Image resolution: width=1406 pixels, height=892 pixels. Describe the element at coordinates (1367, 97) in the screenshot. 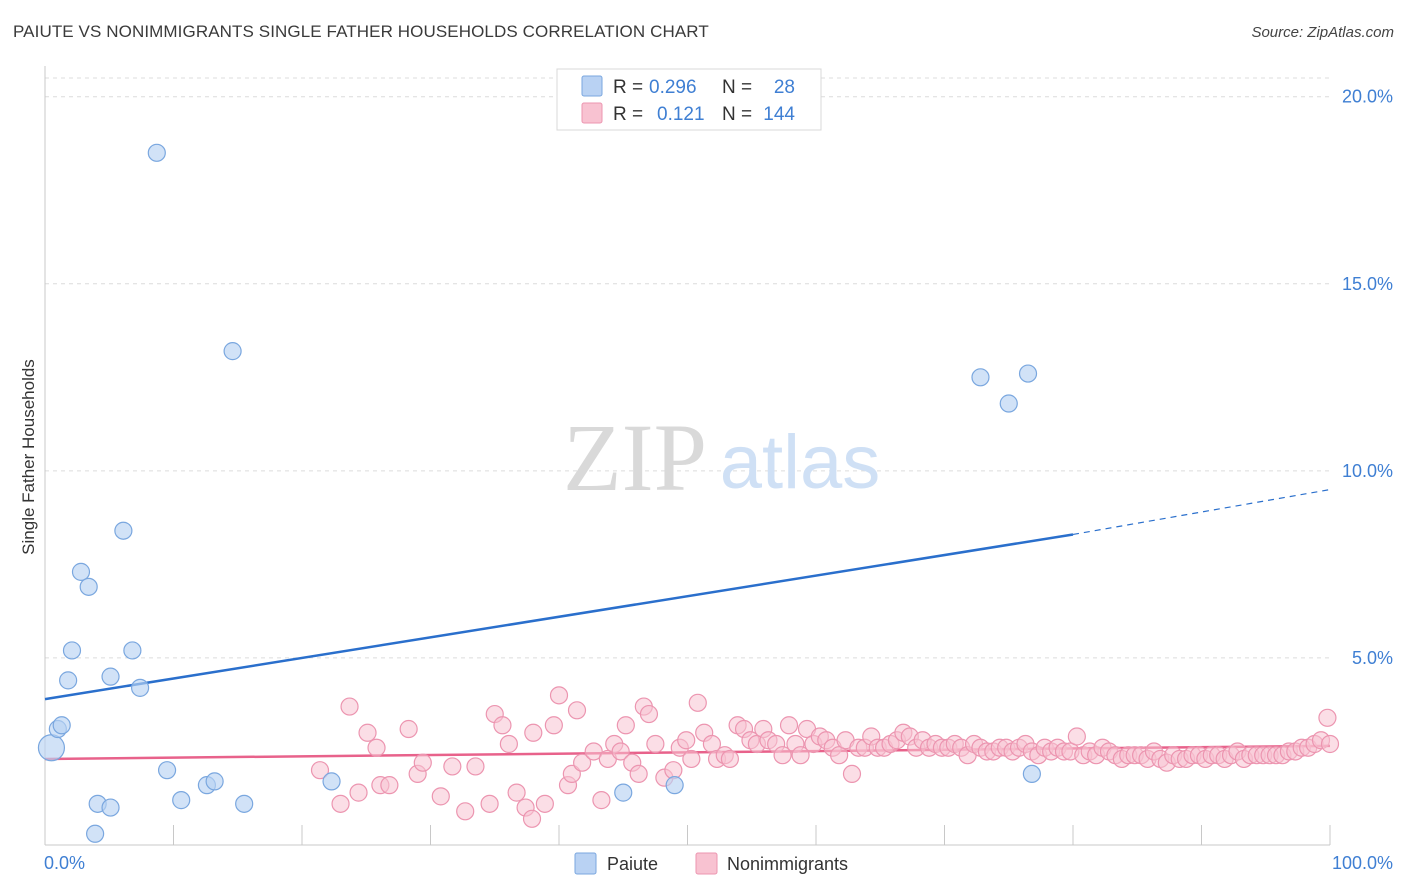

I see `y-tick-label: 20.0%` at that location.